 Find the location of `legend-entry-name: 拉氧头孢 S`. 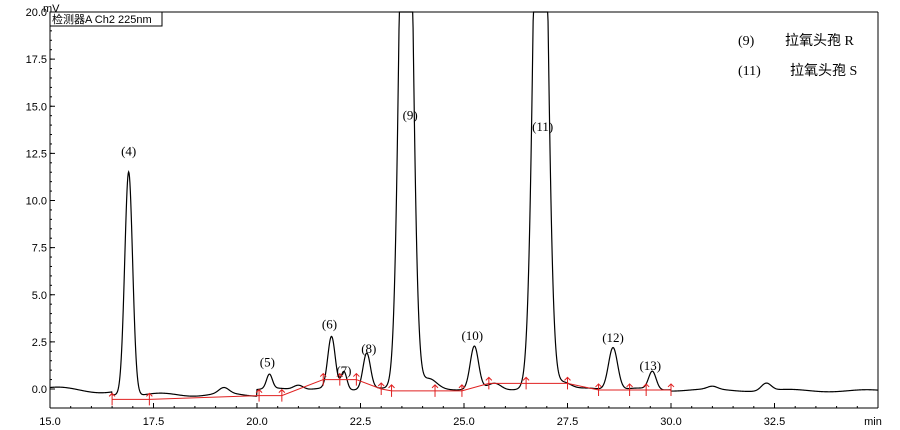

legend-entry-name: 拉氧头孢 S is located at coordinates (823, 71).